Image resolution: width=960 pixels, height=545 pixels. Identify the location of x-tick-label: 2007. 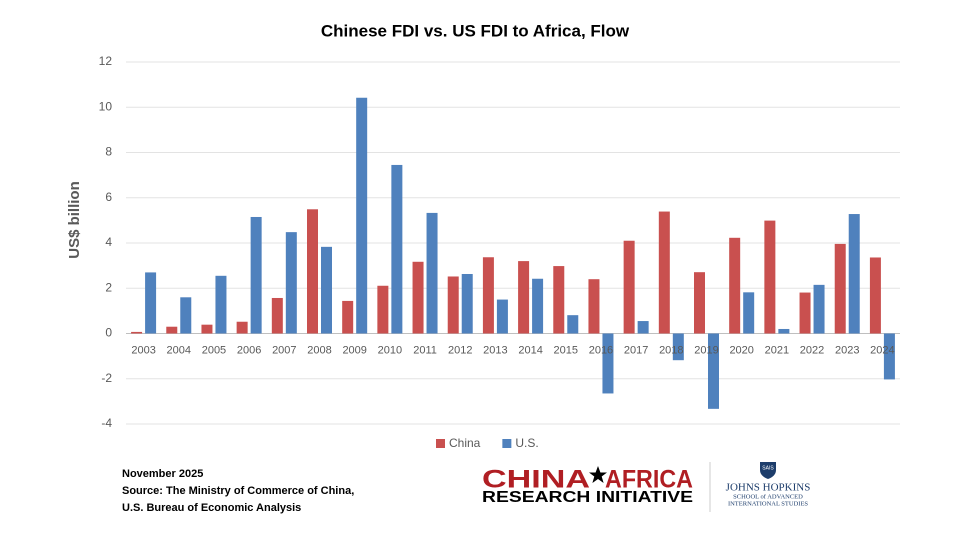
(284, 350).